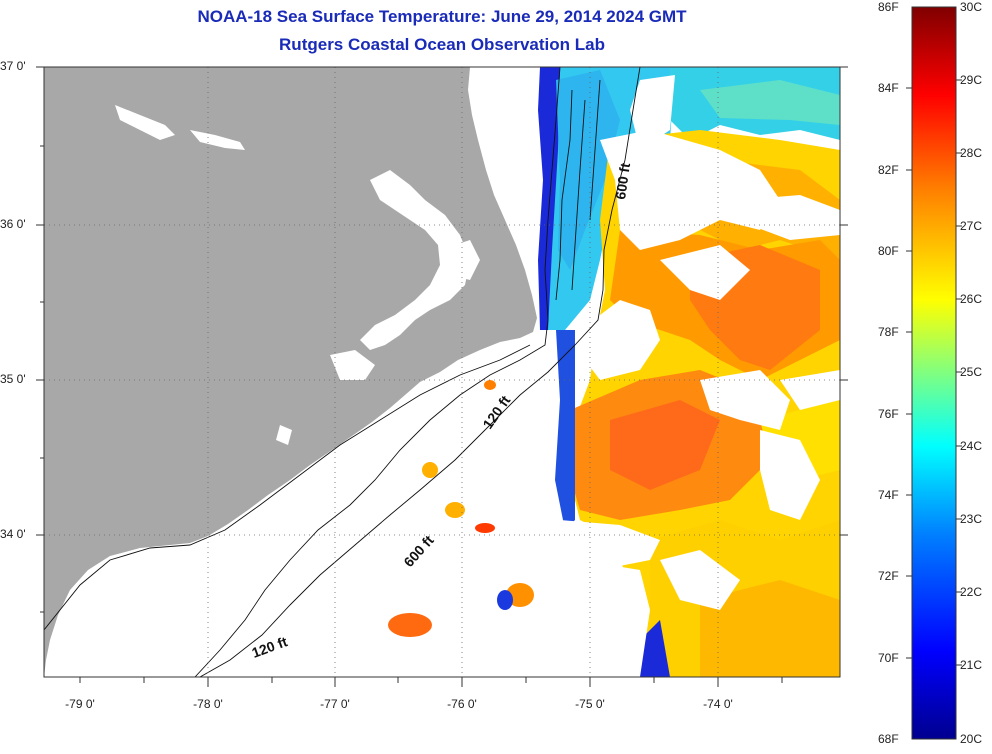 The height and width of the screenshot is (754, 992). Describe the element at coordinates (971, 592) in the screenshot. I see `colorbar-c-label: 22C` at that location.